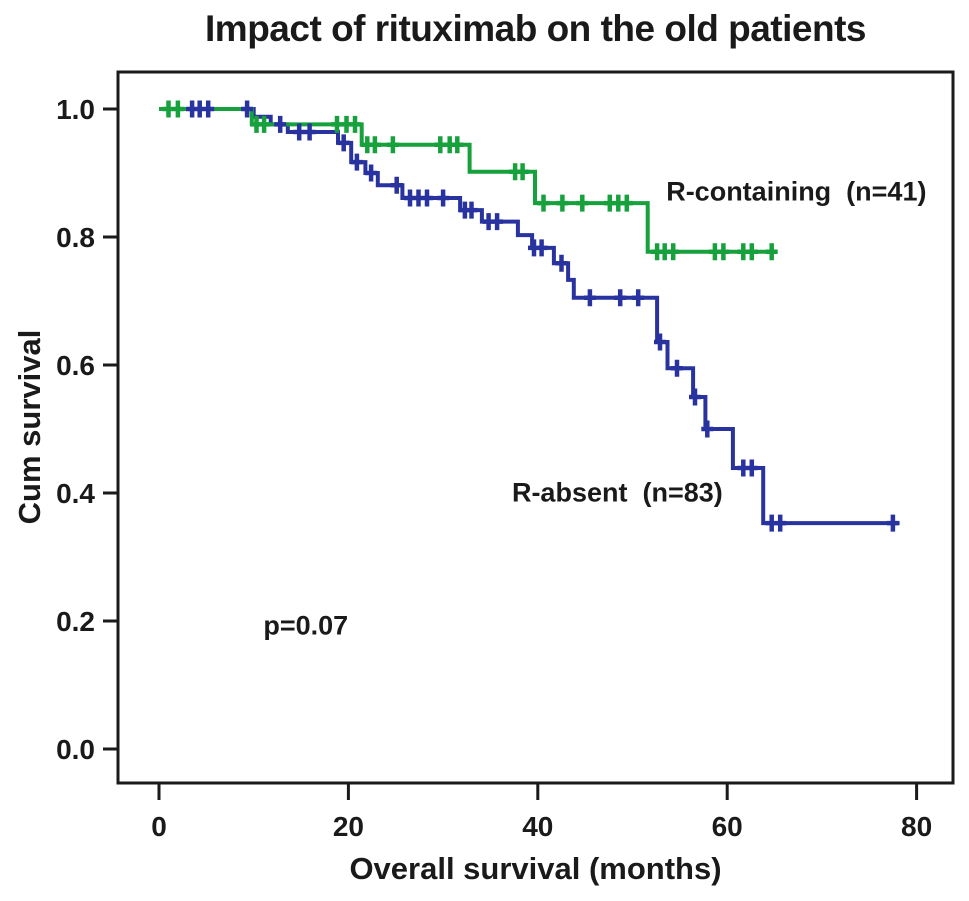  I want to click on y-axis-tick-label: 0.0, so click(75, 749).